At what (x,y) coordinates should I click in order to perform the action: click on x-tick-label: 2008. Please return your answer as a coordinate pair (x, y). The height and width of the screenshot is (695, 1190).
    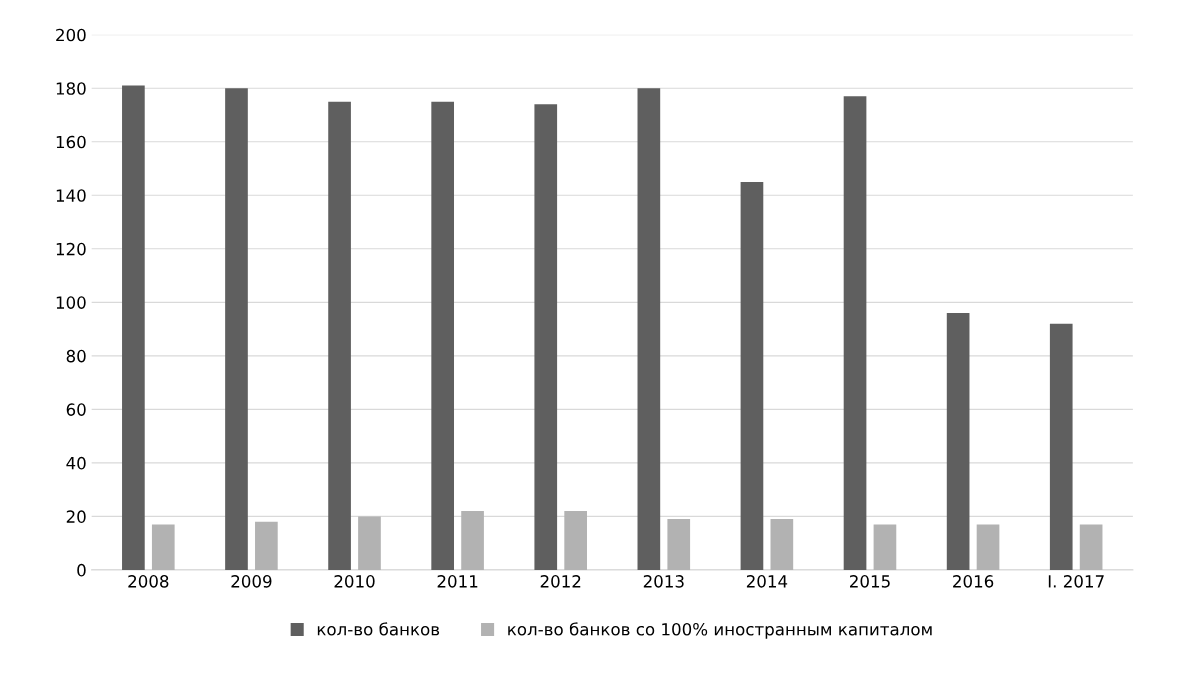
    Looking at the image, I should click on (148, 581).